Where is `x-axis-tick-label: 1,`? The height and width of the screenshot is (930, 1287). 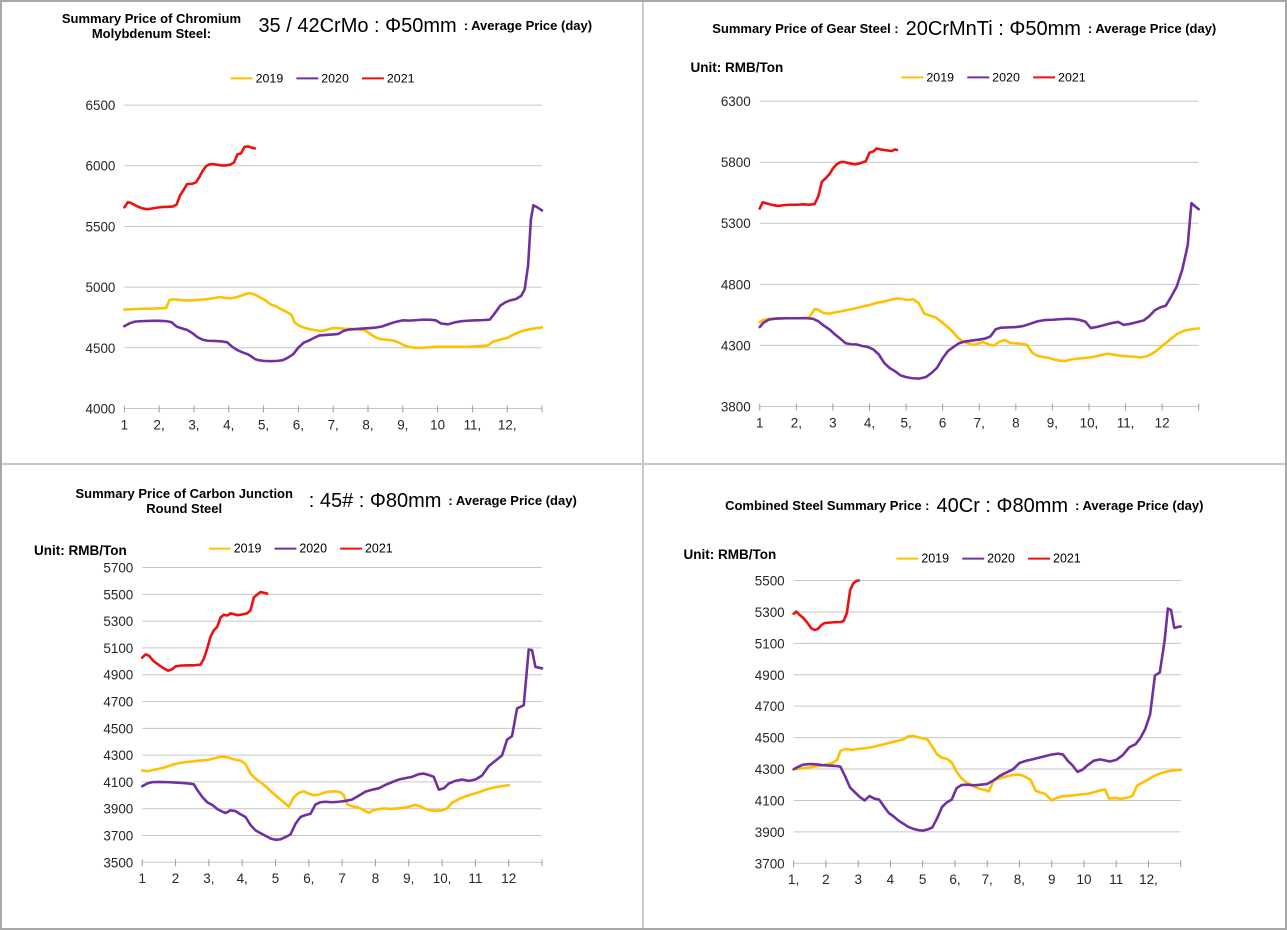
x-axis-tick-label: 1, is located at coordinates (793, 879).